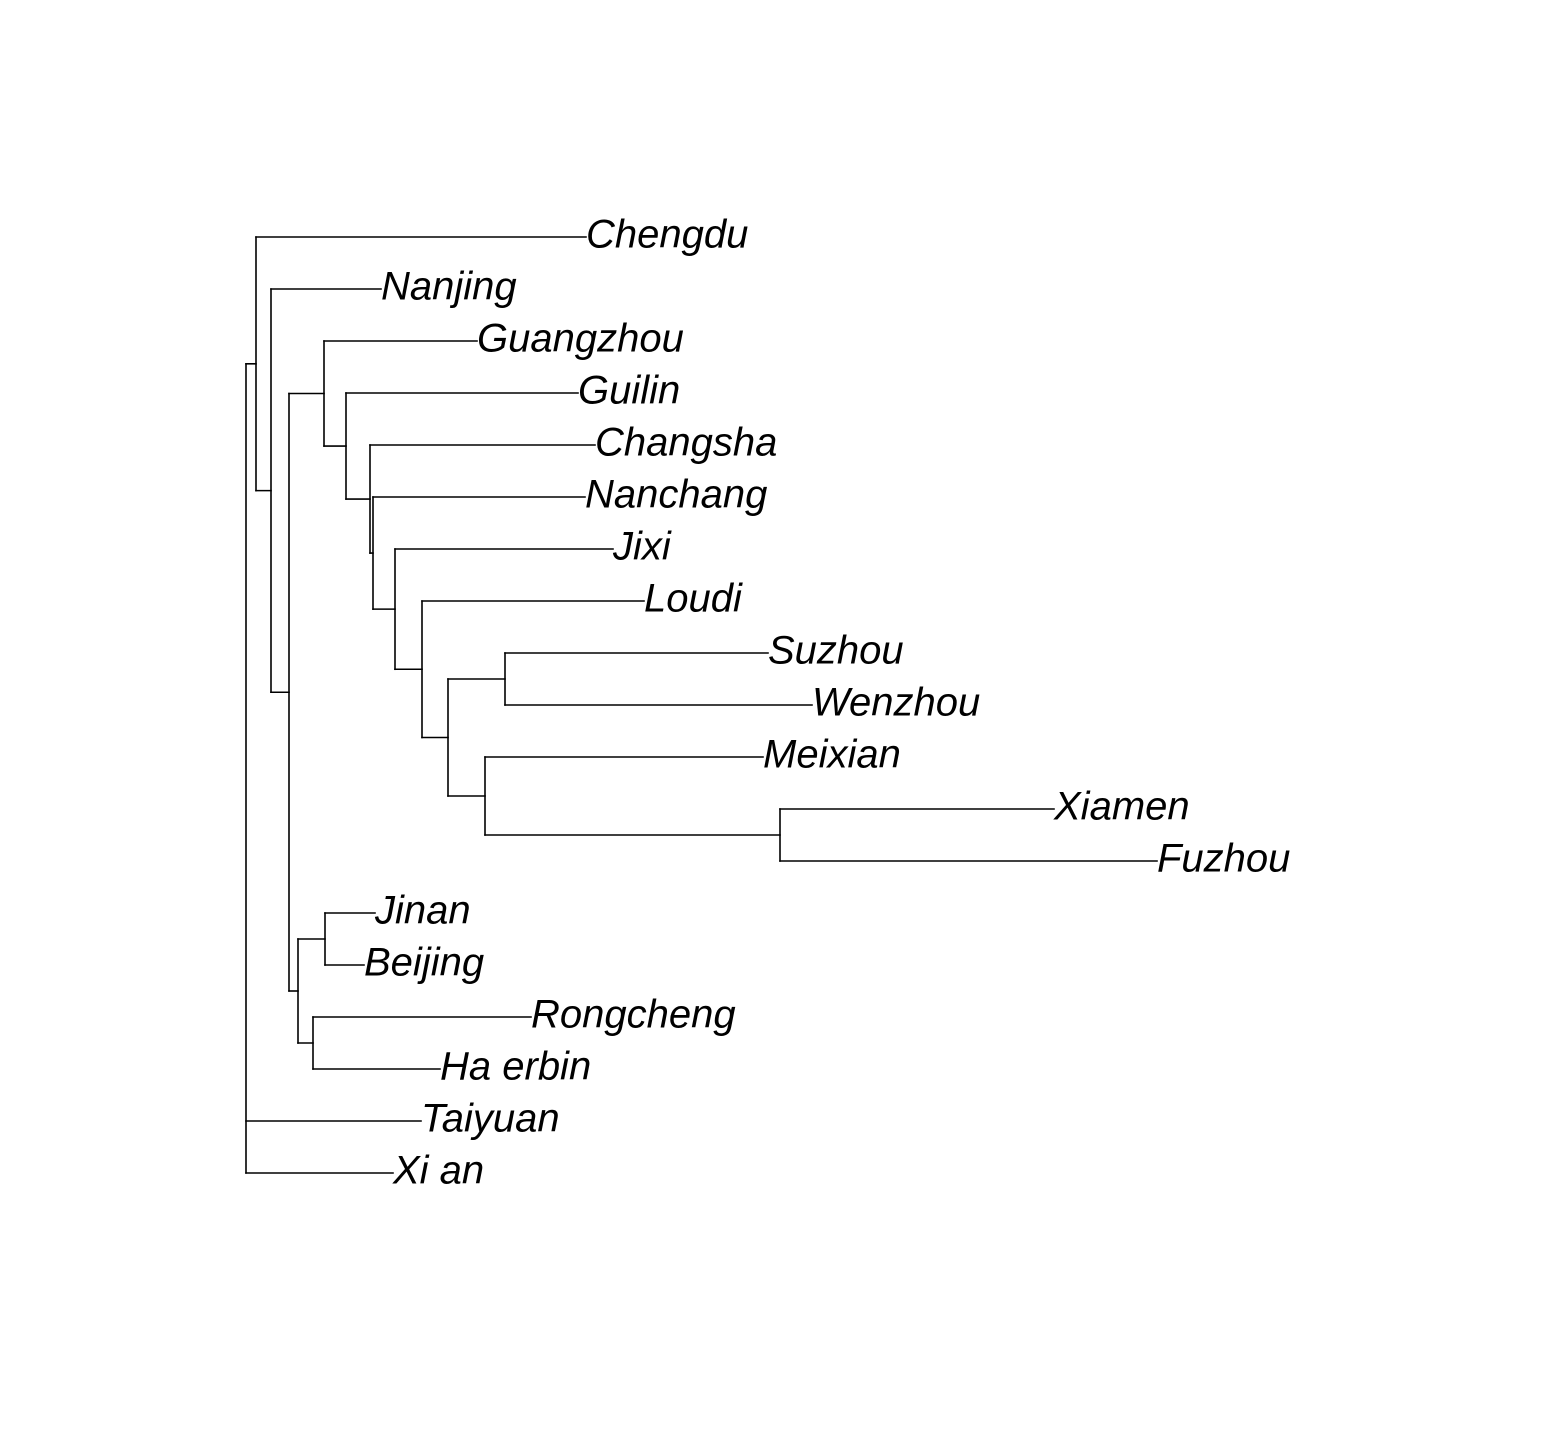 This screenshot has width=1541, height=1437. I want to click on leaf-label-loudi: Loudi, so click(693, 599).